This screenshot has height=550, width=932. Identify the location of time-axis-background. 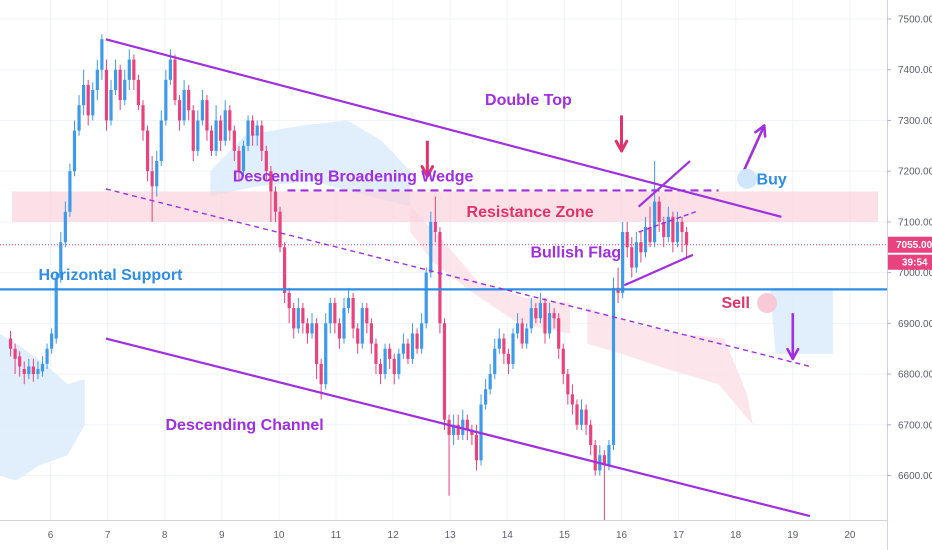
(443, 535).